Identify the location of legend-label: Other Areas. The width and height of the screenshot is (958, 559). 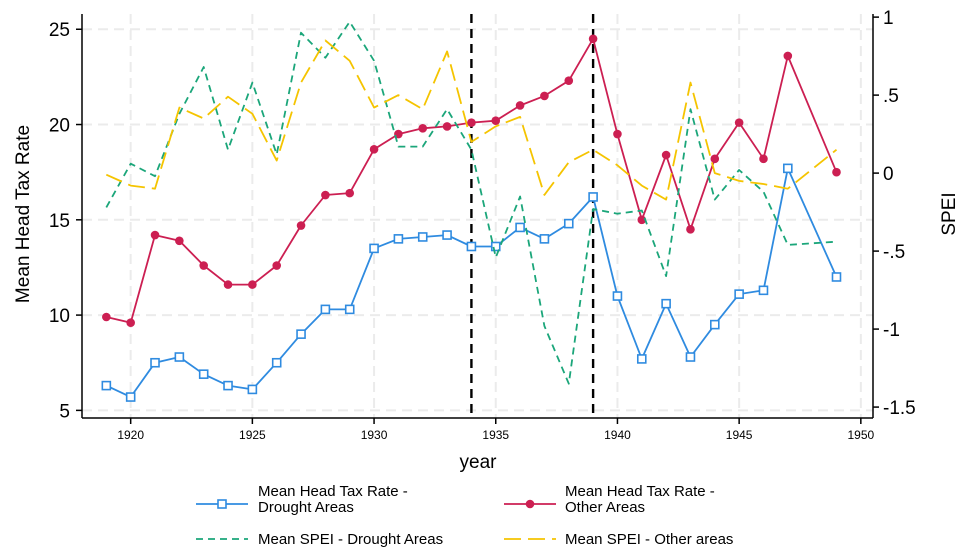
(605, 507).